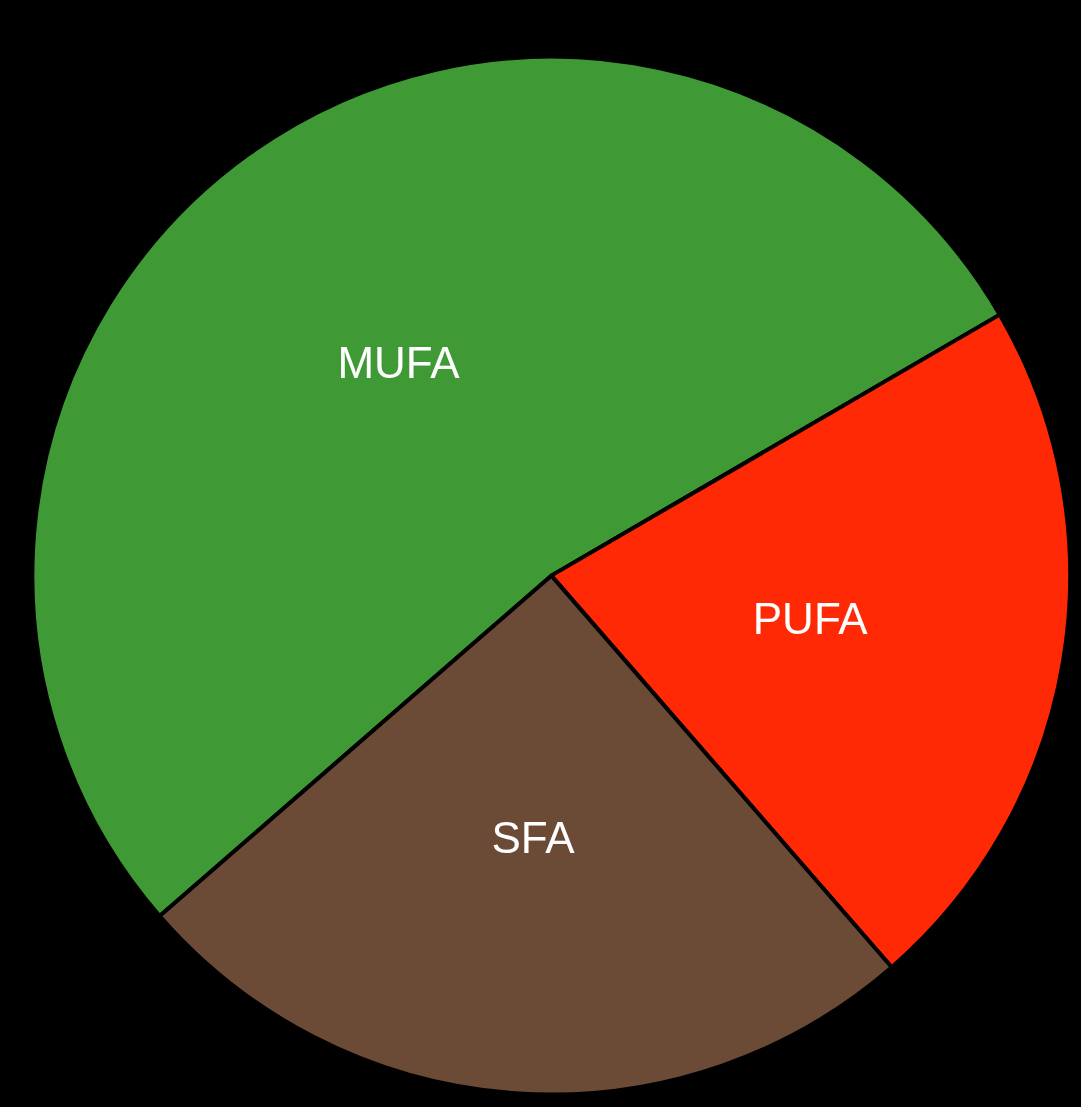 The height and width of the screenshot is (1107, 1081). Describe the element at coordinates (810, 618) in the screenshot. I see `slice-label: PUFA` at that location.